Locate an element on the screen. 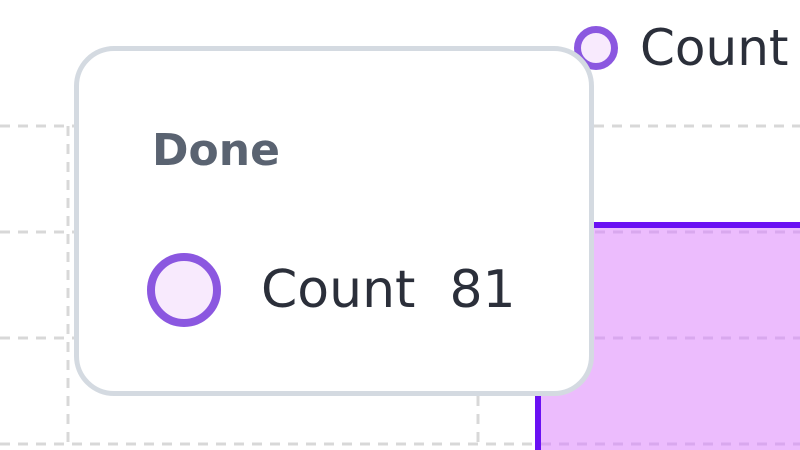 This screenshot has width=800, height=450. legend: Count is located at coordinates (681, 48).